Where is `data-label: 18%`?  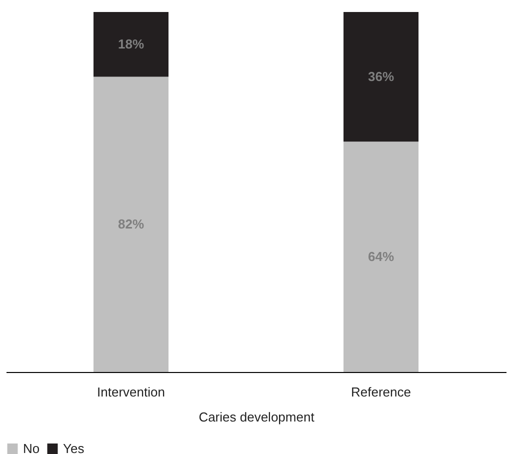 data-label: 18% is located at coordinates (131, 44).